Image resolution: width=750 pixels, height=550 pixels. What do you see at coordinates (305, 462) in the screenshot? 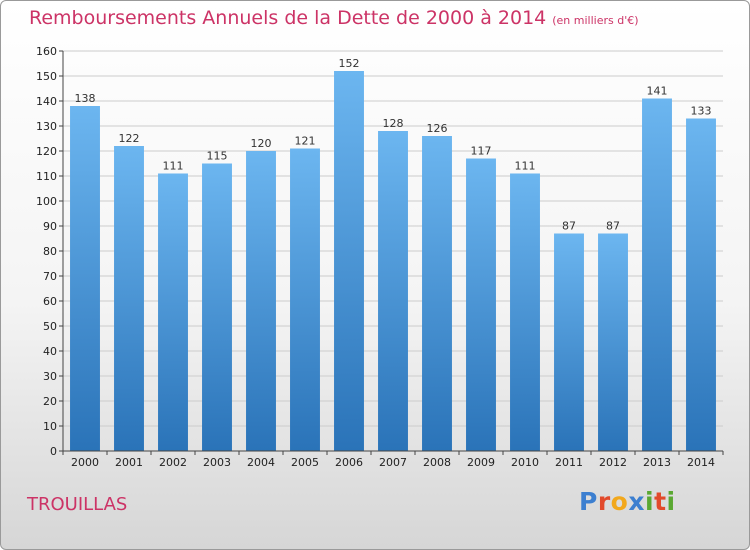
I see `x-tick-label: 2005` at bounding box center [305, 462].